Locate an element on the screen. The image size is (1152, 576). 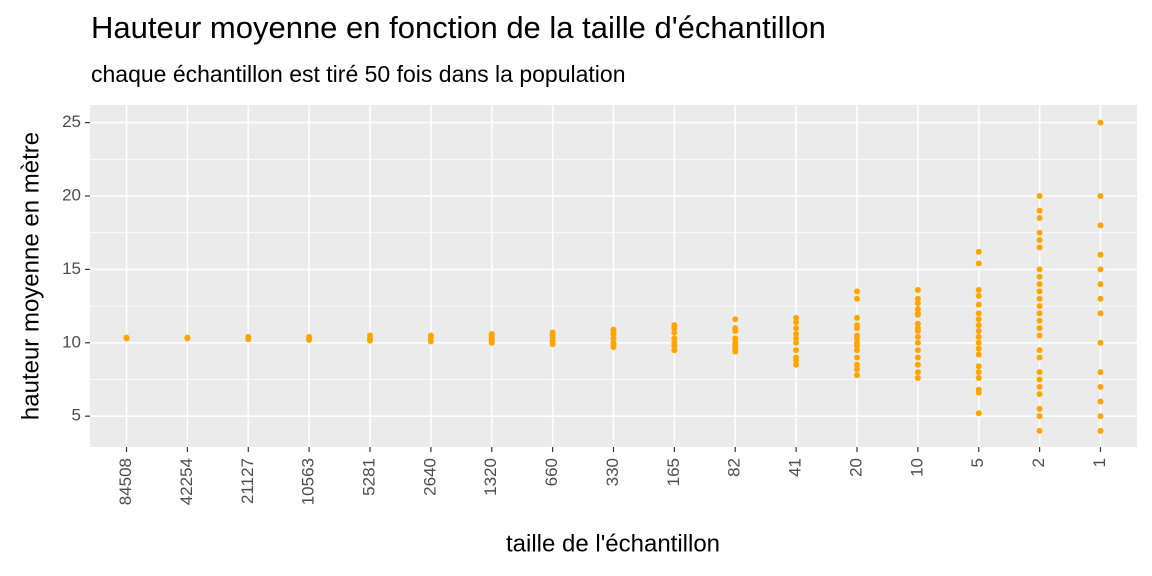
x-tick-label: 2 is located at coordinates (1038, 462).